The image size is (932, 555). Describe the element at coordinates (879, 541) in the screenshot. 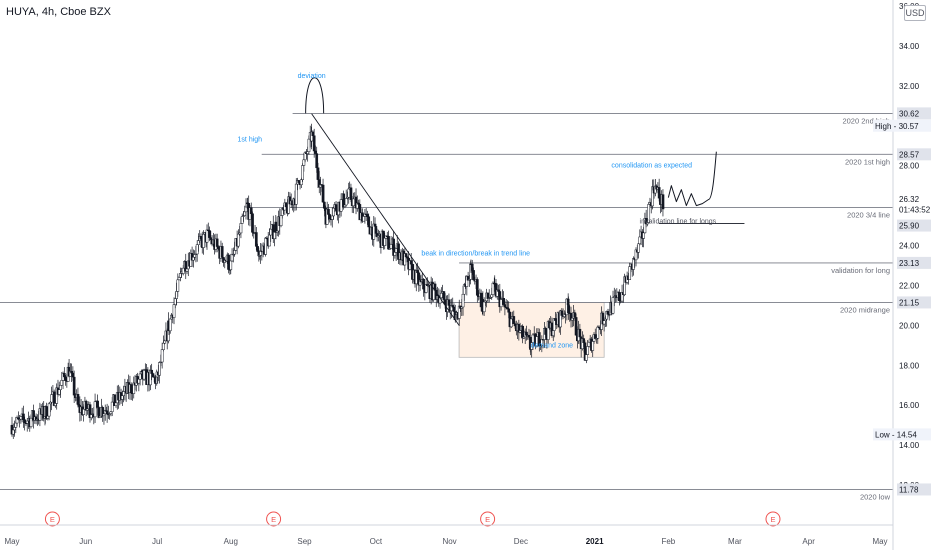

I see `x-tick-label: May` at that location.